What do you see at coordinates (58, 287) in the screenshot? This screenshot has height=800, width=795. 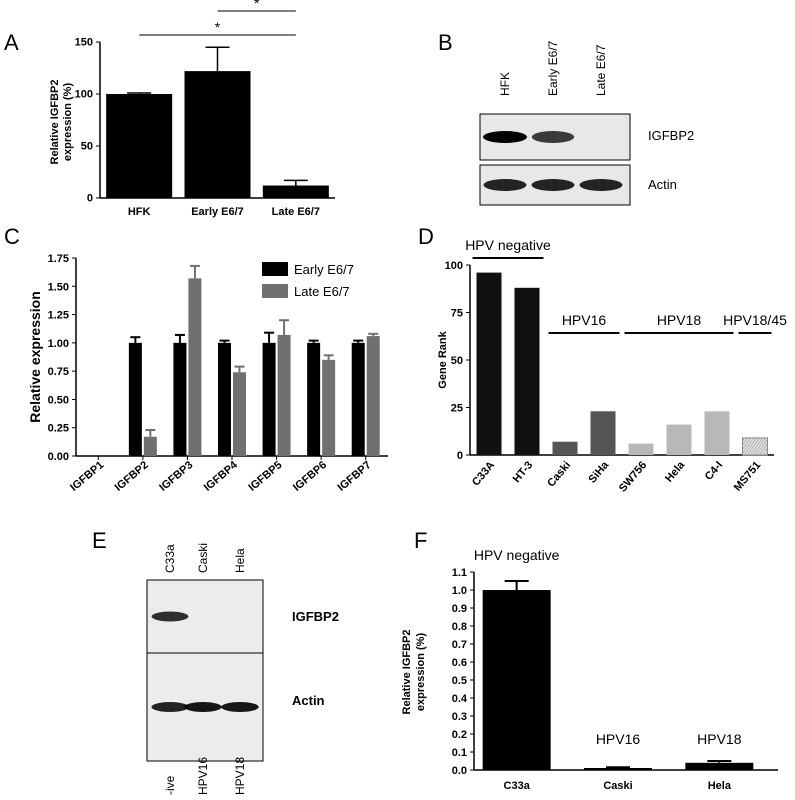 I see `y-tick-label: 1.50` at bounding box center [58, 287].